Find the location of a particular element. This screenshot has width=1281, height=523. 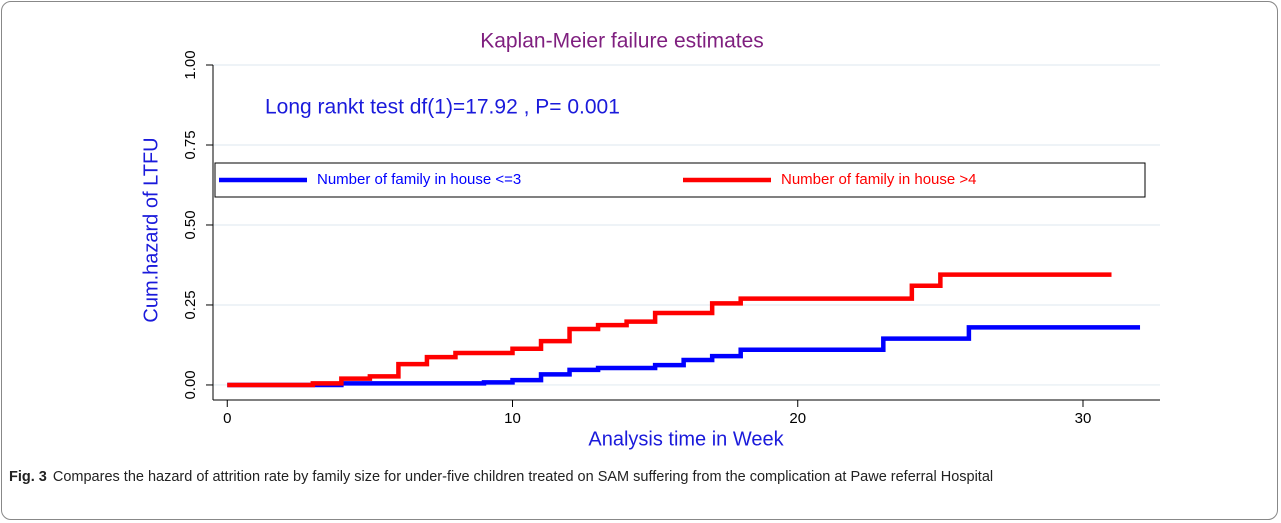

y-axis-label: Cum.hazard of LTFU is located at coordinates (151, 229).